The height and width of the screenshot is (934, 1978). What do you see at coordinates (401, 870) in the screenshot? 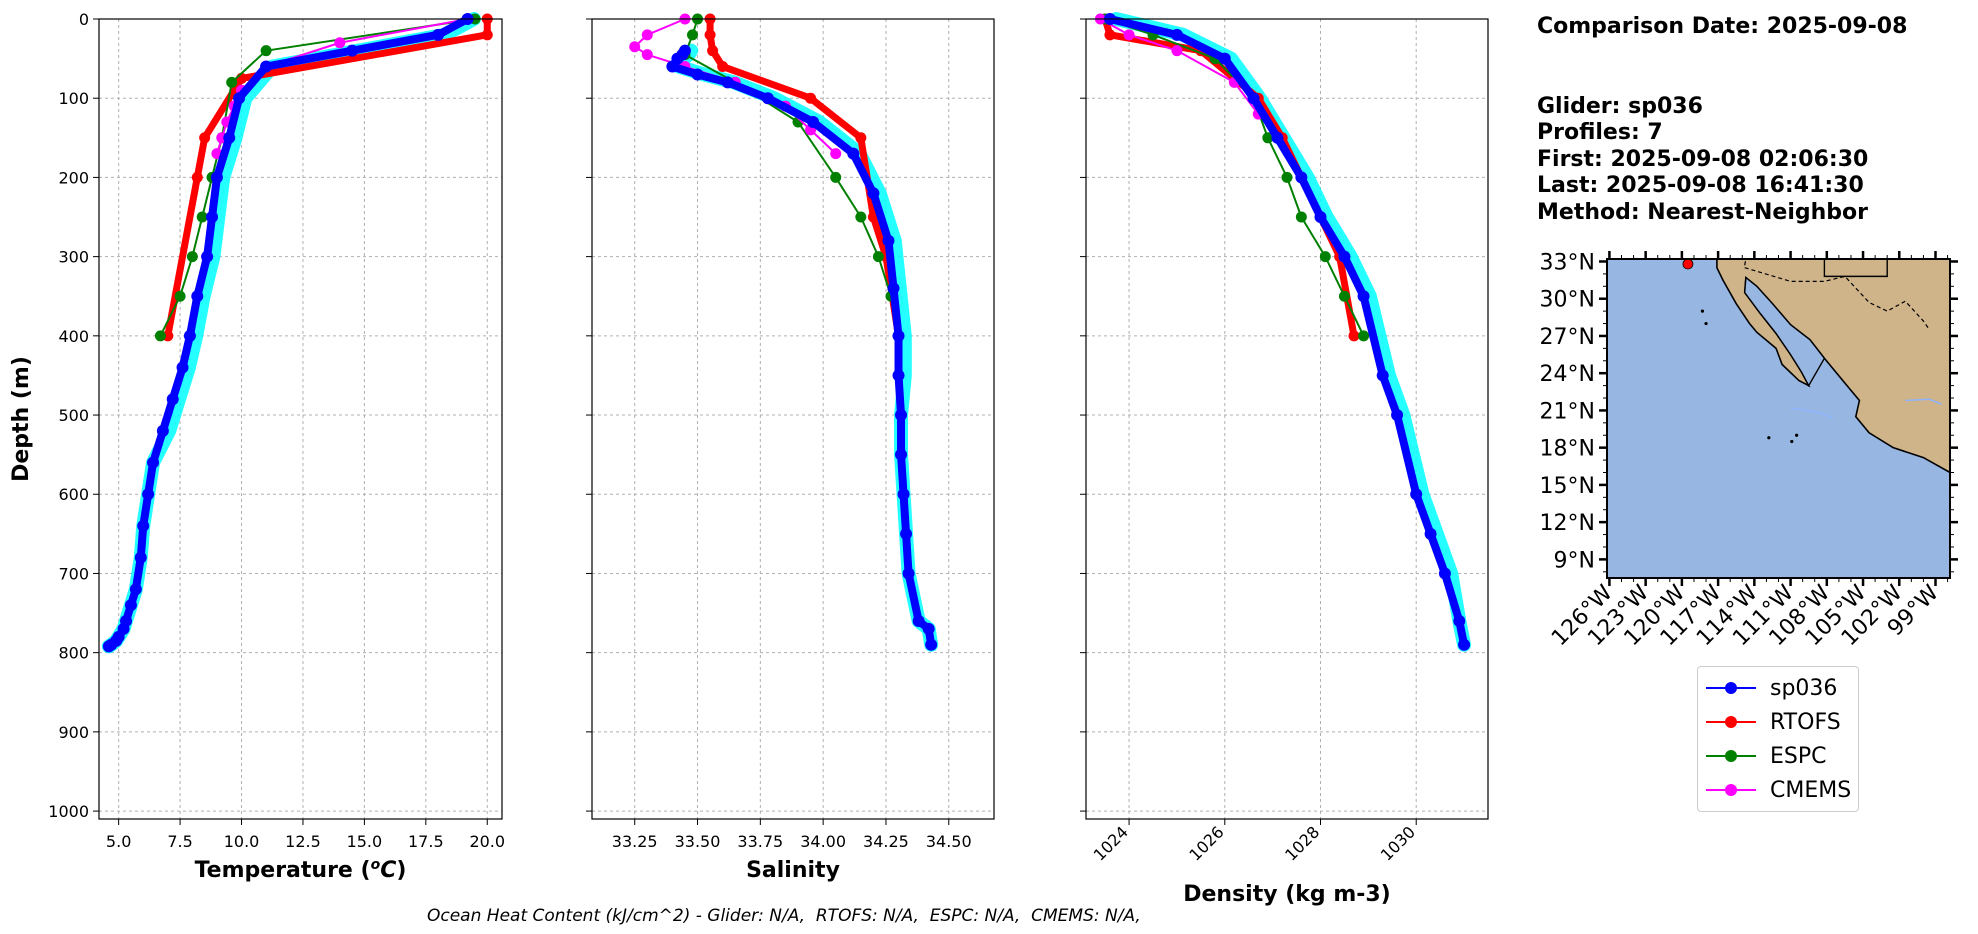
I see `x-axis-label-part: )` at bounding box center [401, 870].